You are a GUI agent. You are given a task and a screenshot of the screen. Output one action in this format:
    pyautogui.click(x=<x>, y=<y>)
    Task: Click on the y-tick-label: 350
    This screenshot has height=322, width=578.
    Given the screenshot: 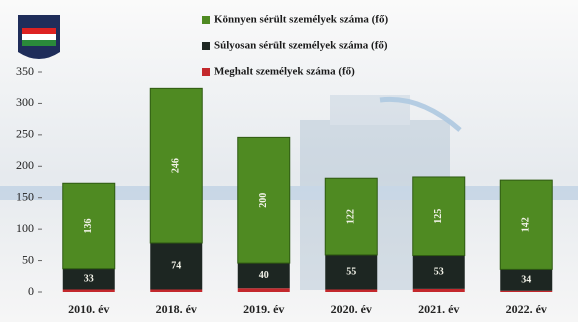 What is the action you would take?
    pyautogui.click(x=25, y=71)
    